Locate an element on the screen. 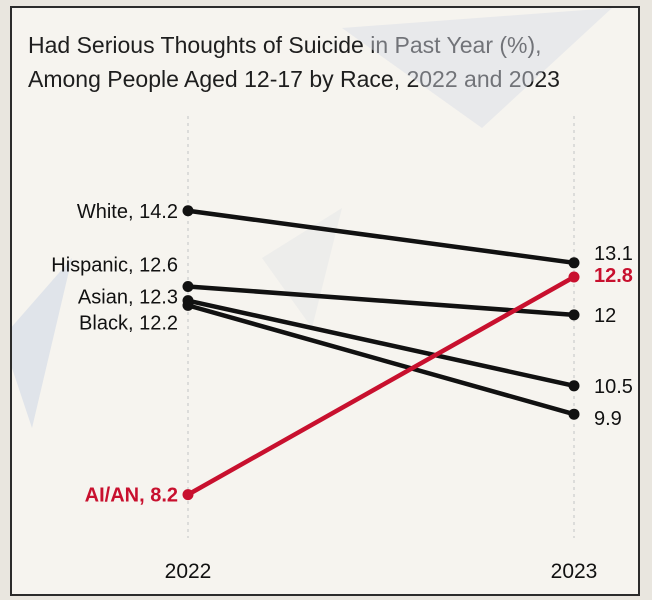 Image resolution: width=652 pixels, height=600 pixels. end-label: 13.1 is located at coordinates (613, 254).